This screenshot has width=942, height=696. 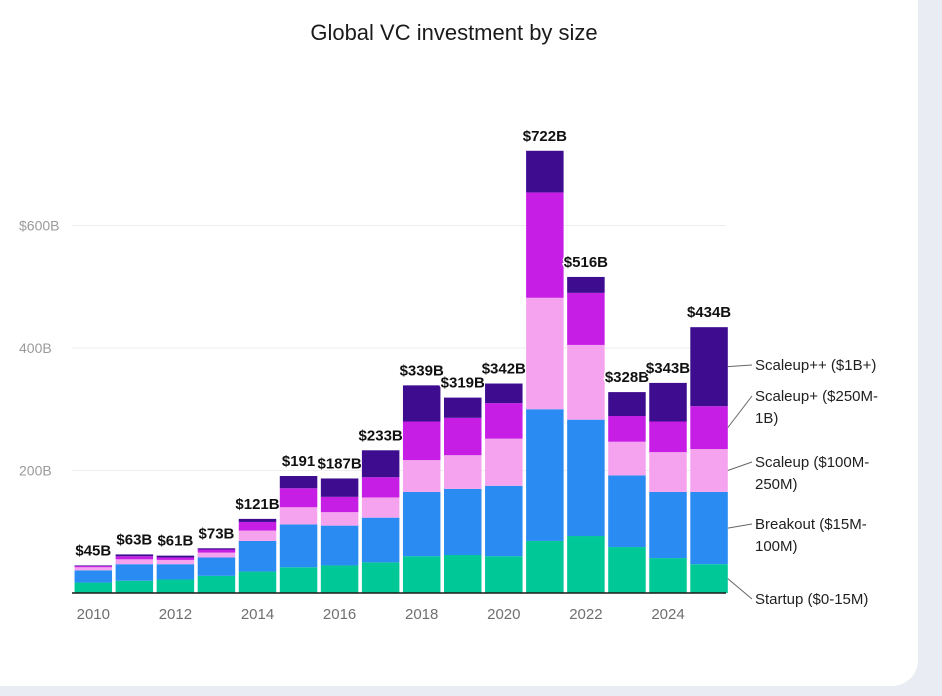 I want to click on bar-segment-2019-s2, so click(x=463, y=472).